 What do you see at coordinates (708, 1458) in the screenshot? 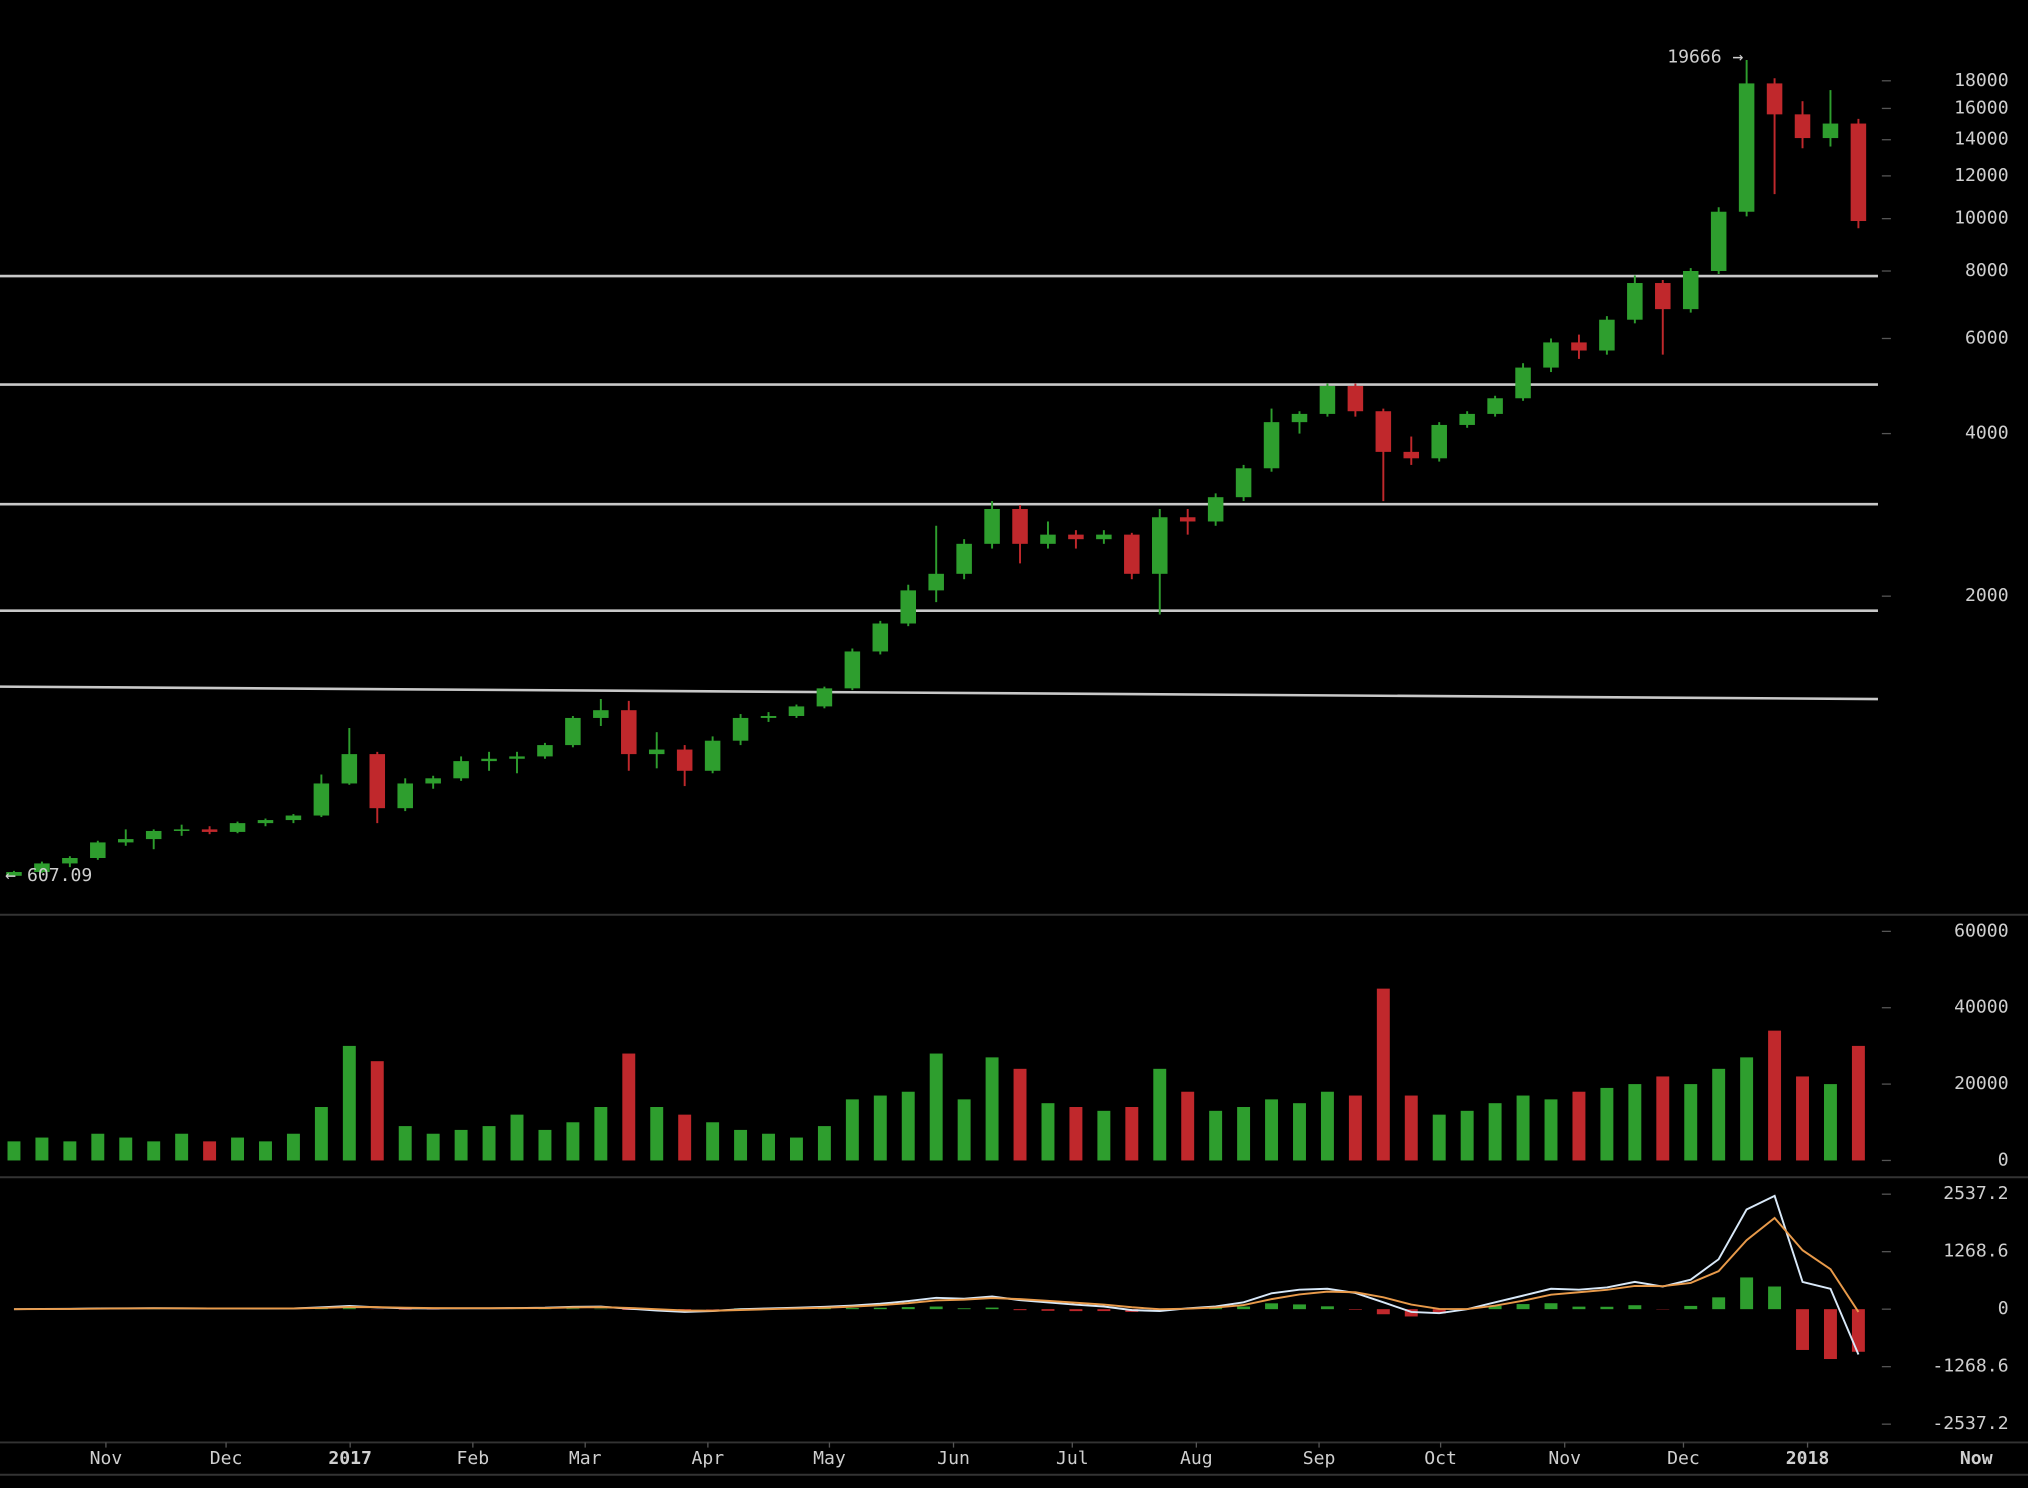
I see `x-tick-label: Apr` at bounding box center [708, 1458].